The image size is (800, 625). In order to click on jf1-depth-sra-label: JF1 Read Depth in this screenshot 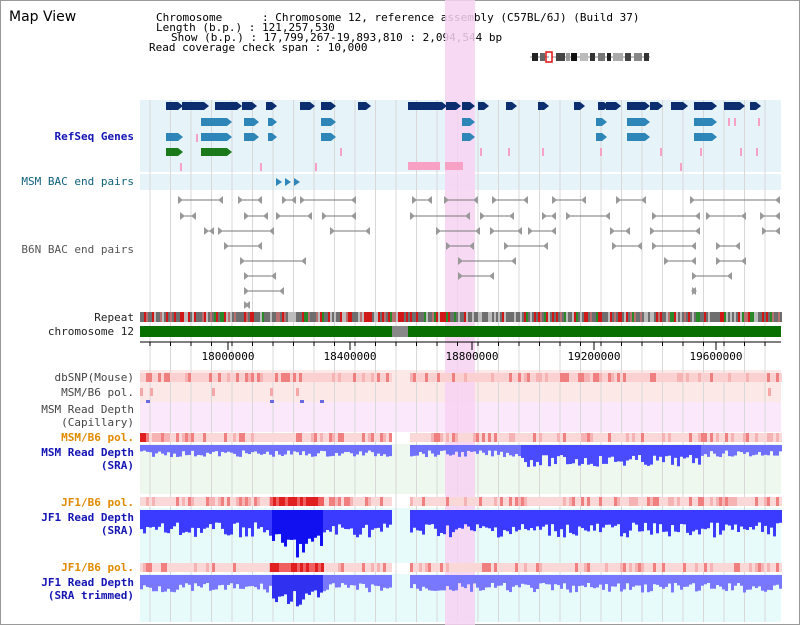, I will do `click(87, 517)`.